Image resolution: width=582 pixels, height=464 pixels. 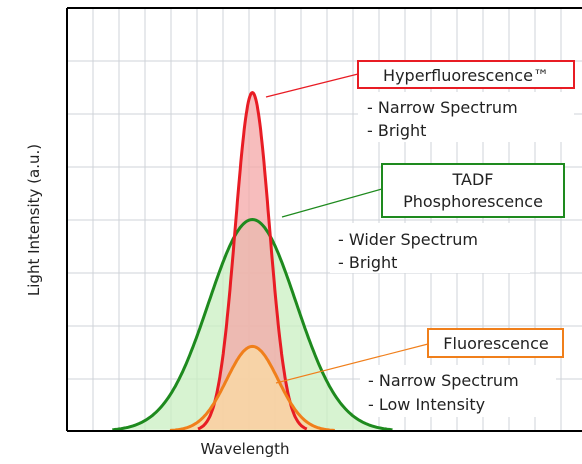 What do you see at coordinates (473, 179) in the screenshot?
I see `tadf-label-line-1: TADF` at bounding box center [473, 179].